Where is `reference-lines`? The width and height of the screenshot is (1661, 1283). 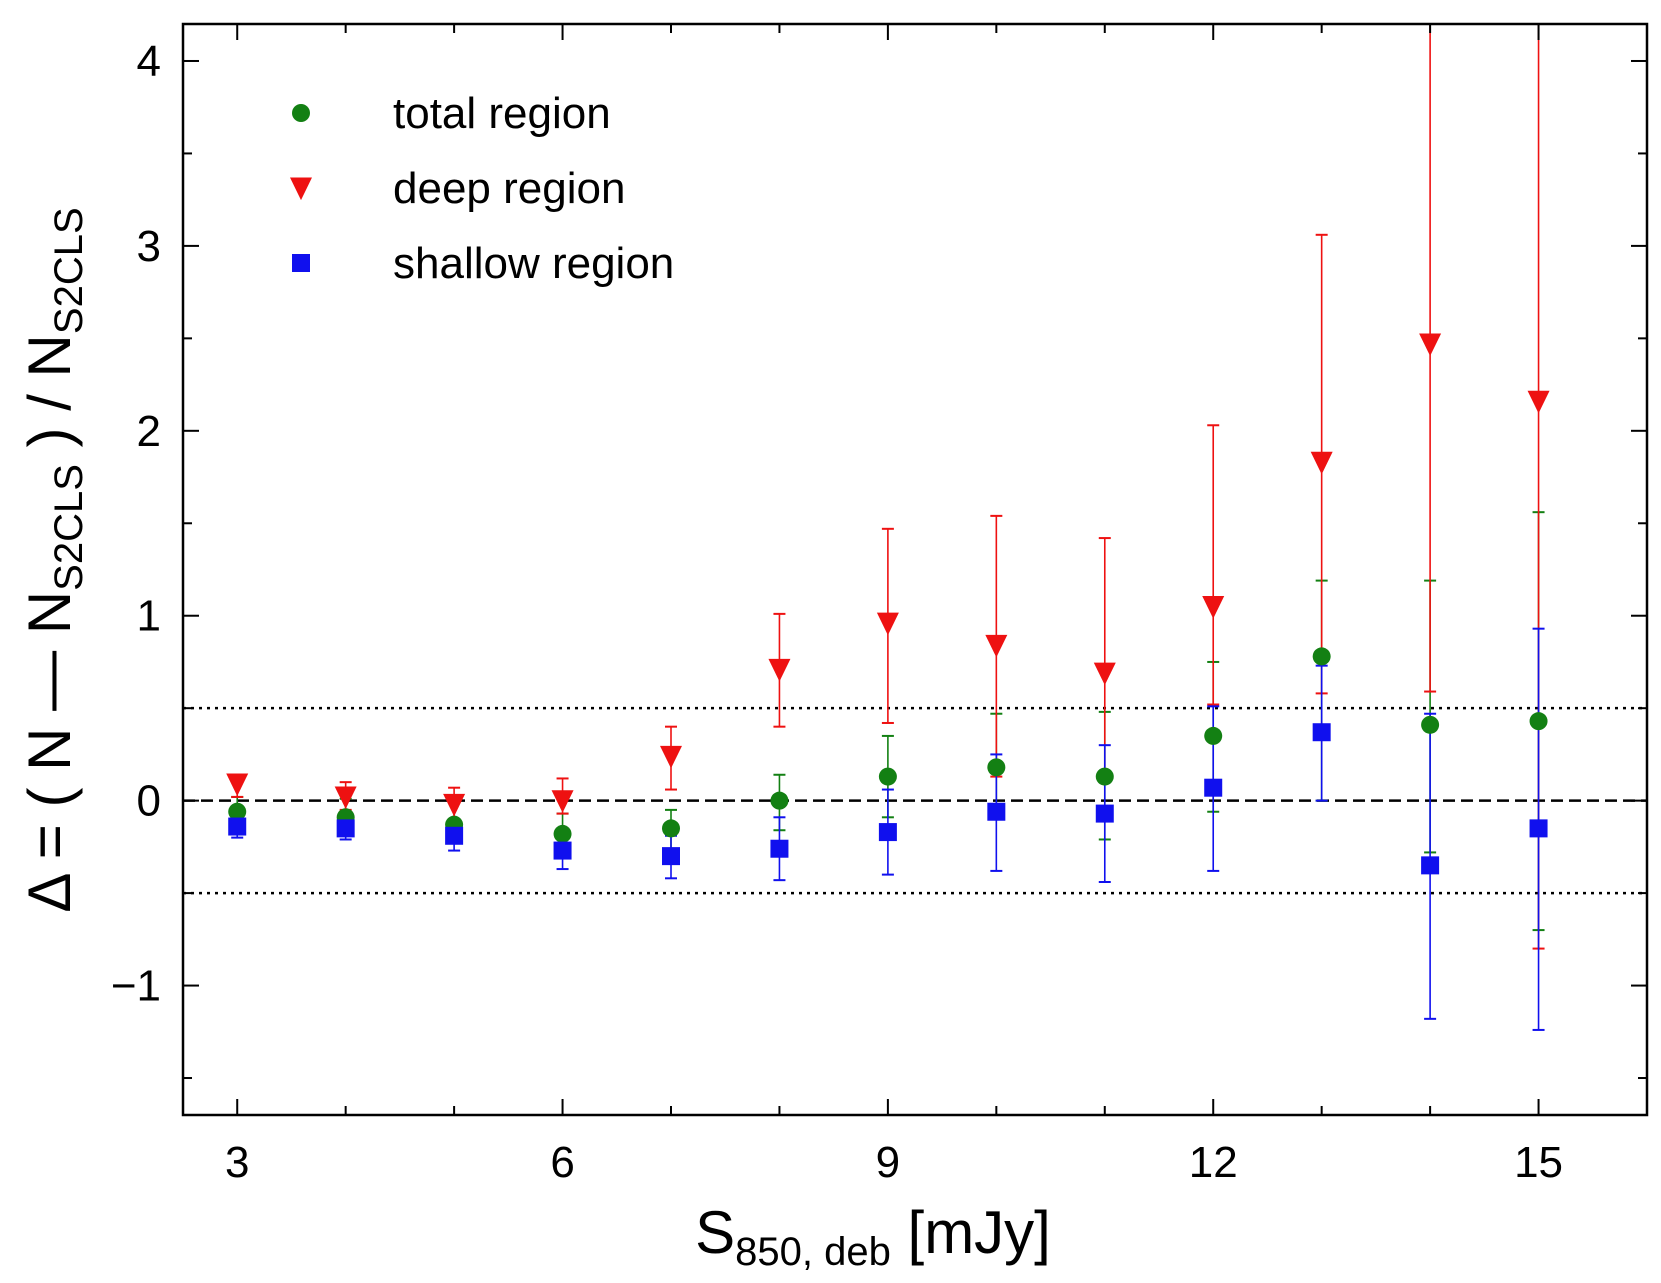
reference-lines is located at coordinates (915, 800).